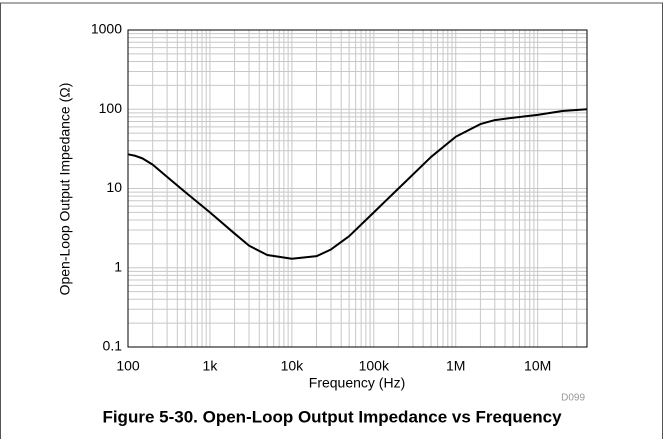 The image size is (663, 439). I want to click on x-tick-label: 100k, so click(374, 366).